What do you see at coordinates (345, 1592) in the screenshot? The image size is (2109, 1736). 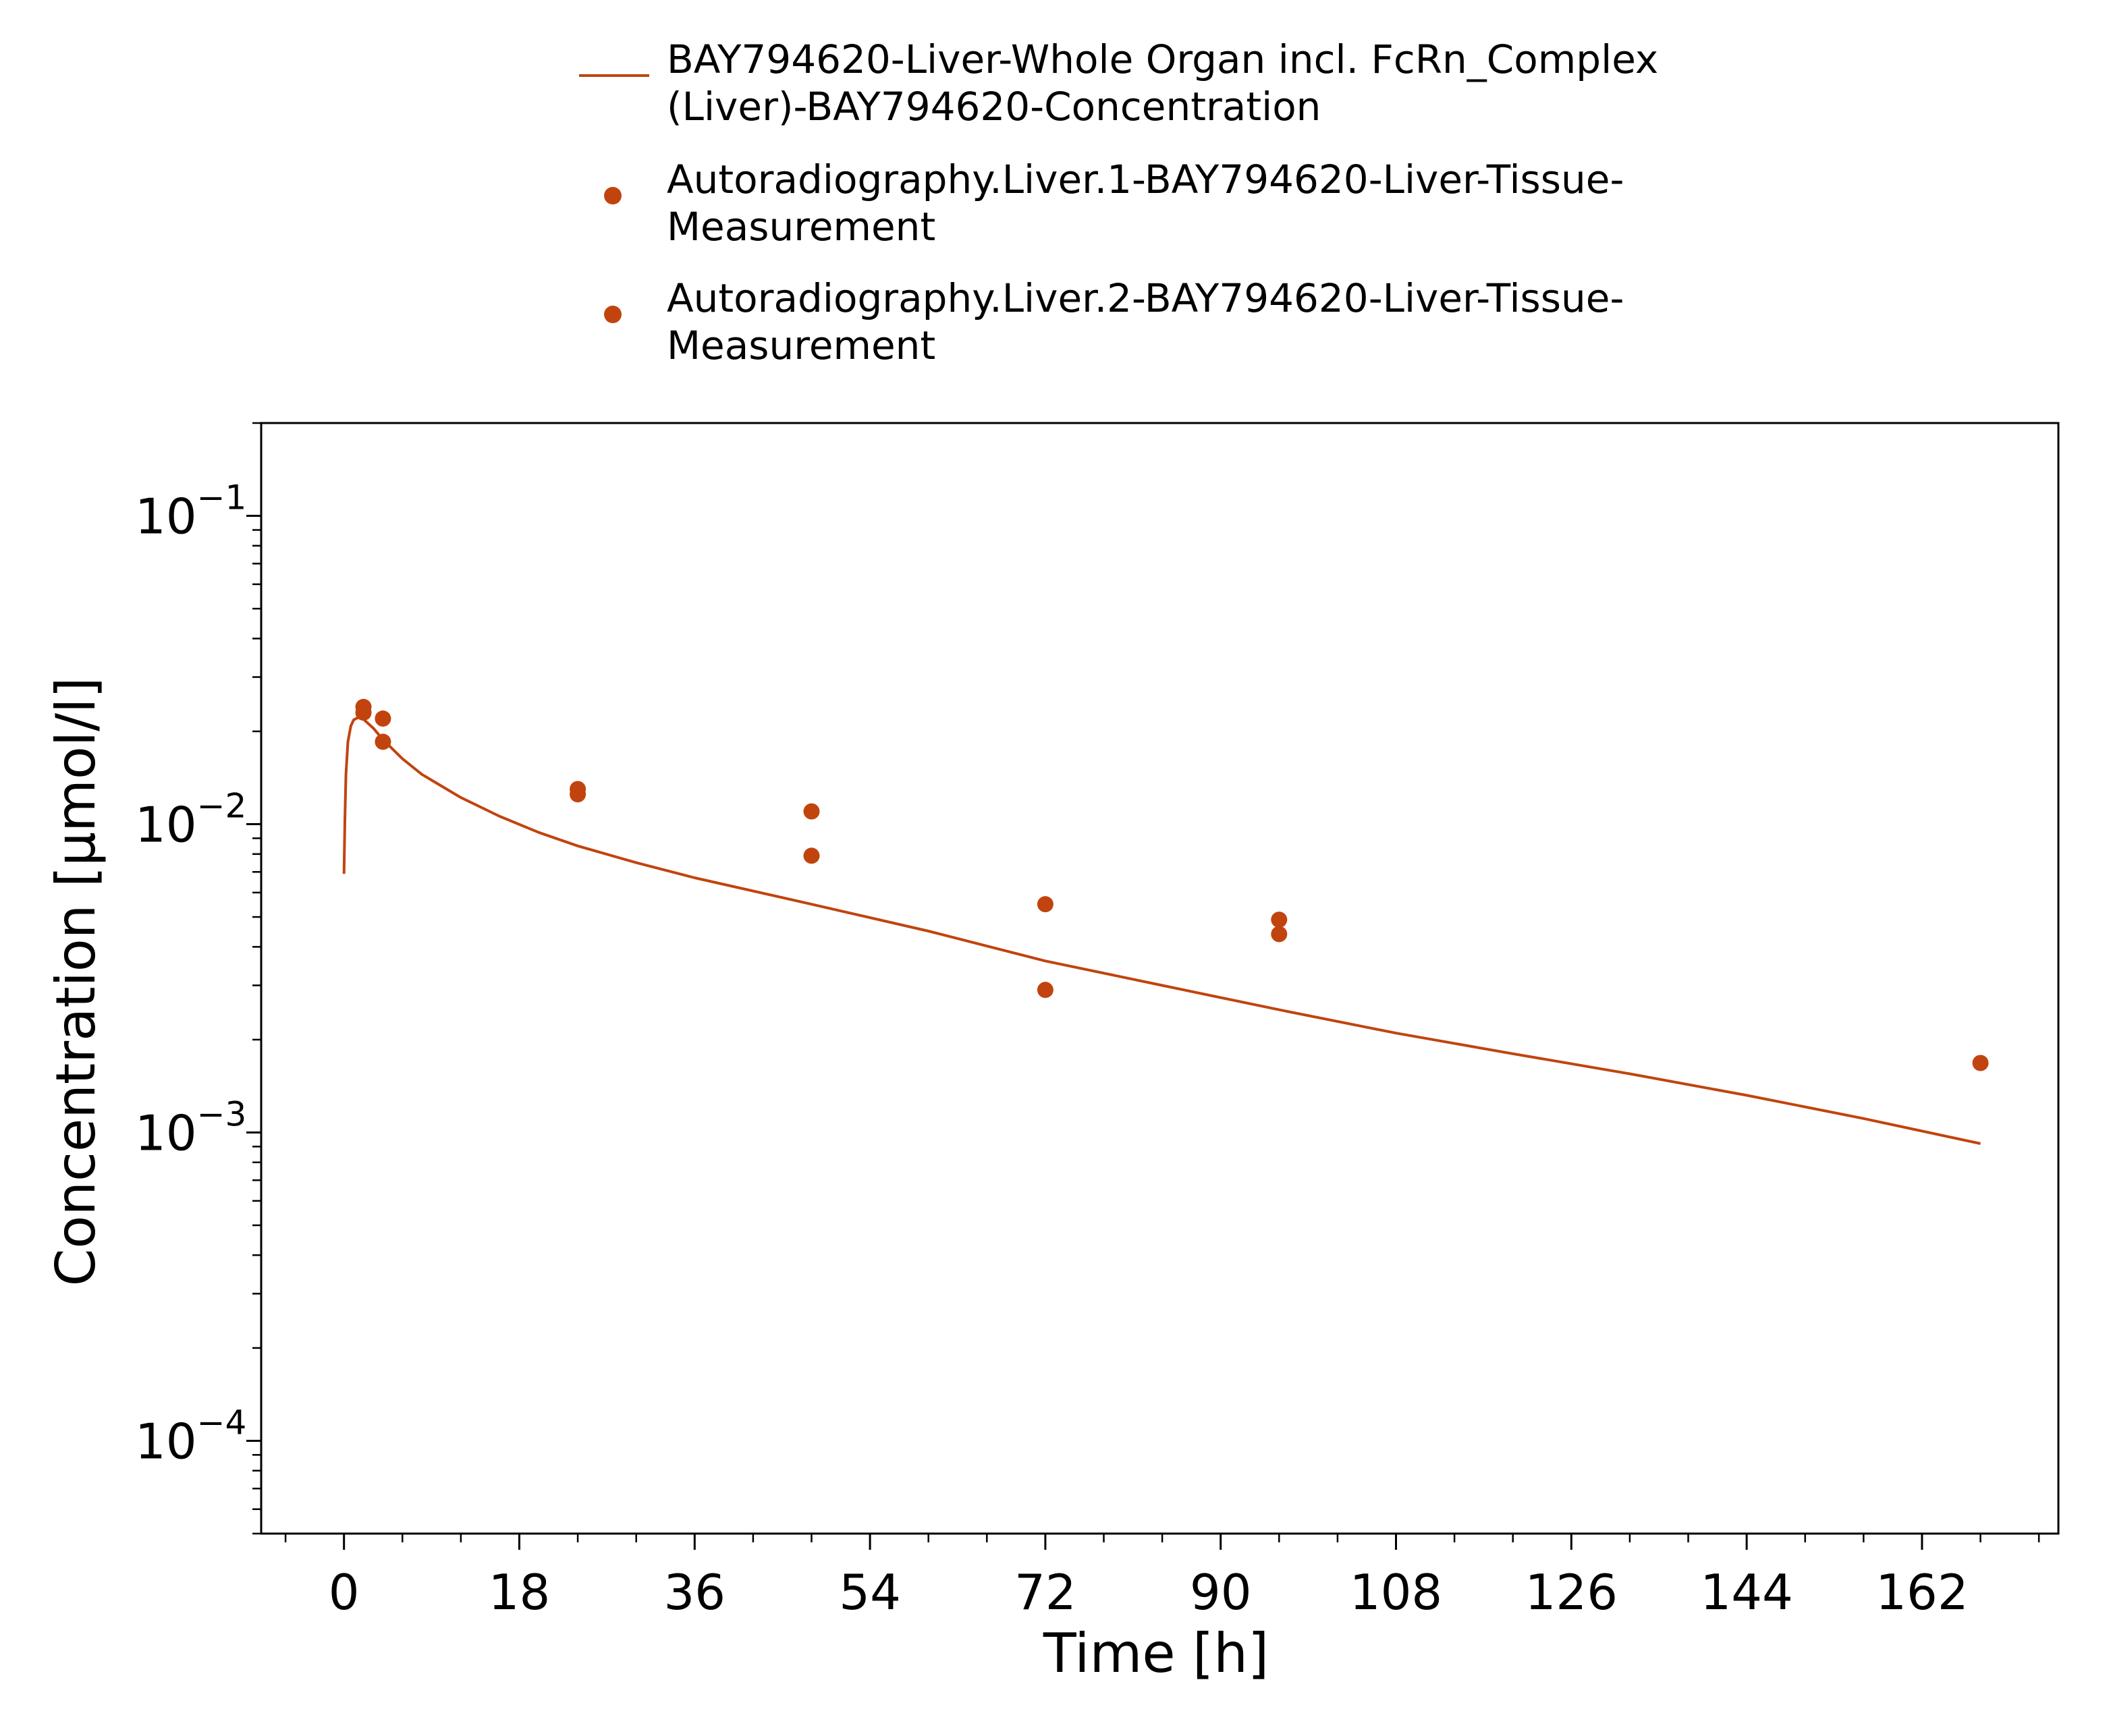 I see `x-tick-label: 0` at bounding box center [345, 1592].